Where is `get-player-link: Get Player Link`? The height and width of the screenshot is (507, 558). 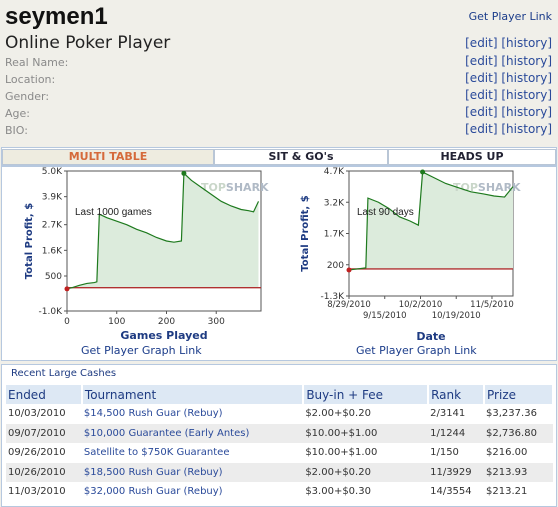
get-player-link: Get Player Link is located at coordinates (510, 16).